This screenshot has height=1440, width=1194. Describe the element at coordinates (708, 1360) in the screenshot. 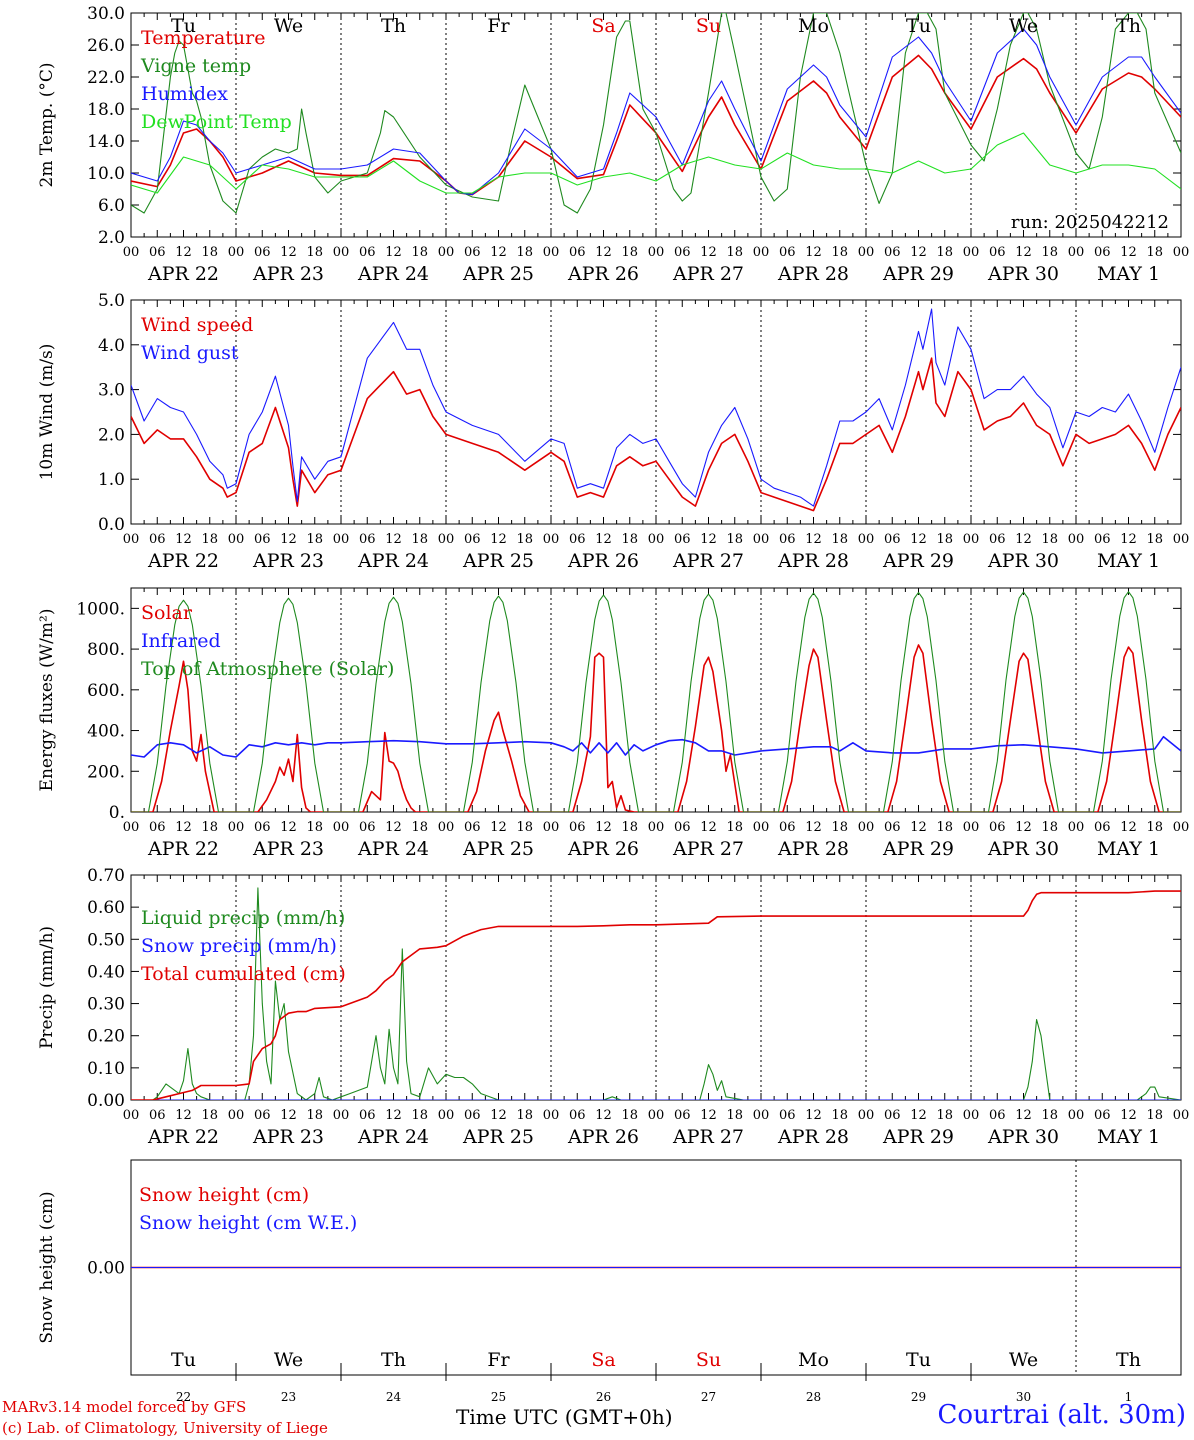

I see `weekday-label: Su` at that location.